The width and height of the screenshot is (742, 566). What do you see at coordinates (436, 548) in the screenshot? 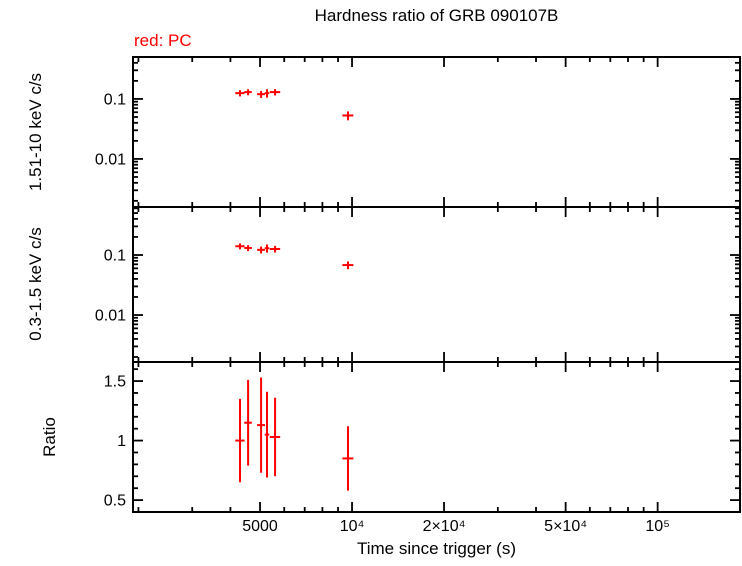
I see `x-axis-label: Time since trigger (s)` at bounding box center [436, 548].